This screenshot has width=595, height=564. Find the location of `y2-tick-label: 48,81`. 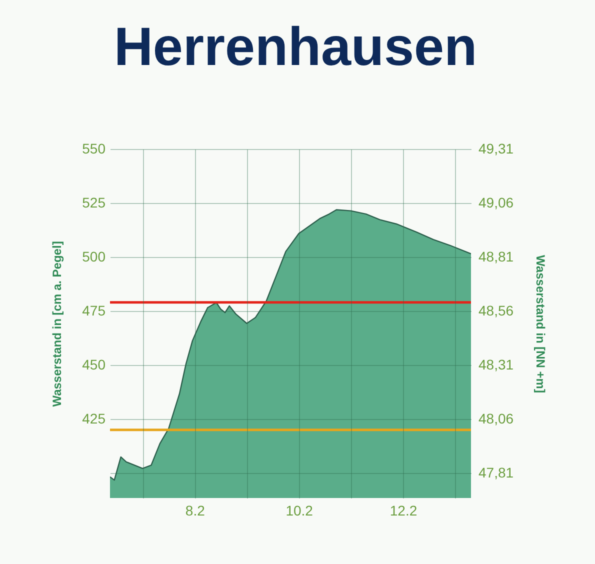

y2-tick-label: 48,81 is located at coordinates (496, 256).